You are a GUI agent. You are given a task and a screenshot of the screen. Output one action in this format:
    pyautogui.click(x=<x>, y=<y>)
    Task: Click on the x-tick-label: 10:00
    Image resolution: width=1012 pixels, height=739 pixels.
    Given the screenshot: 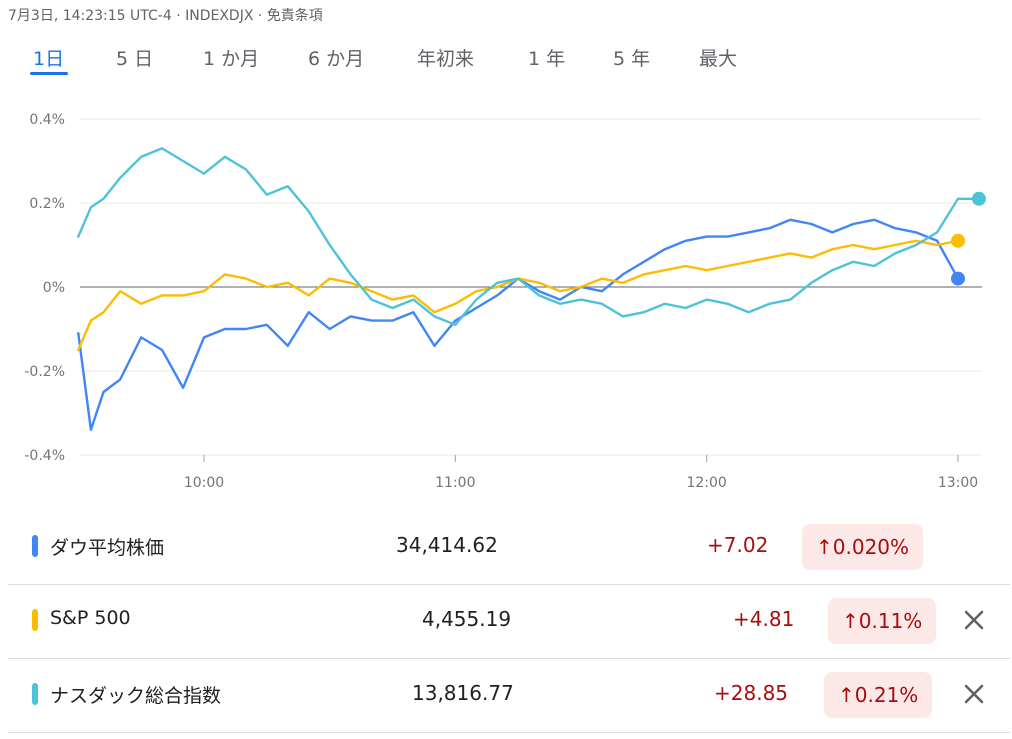 What is the action you would take?
    pyautogui.click(x=204, y=483)
    